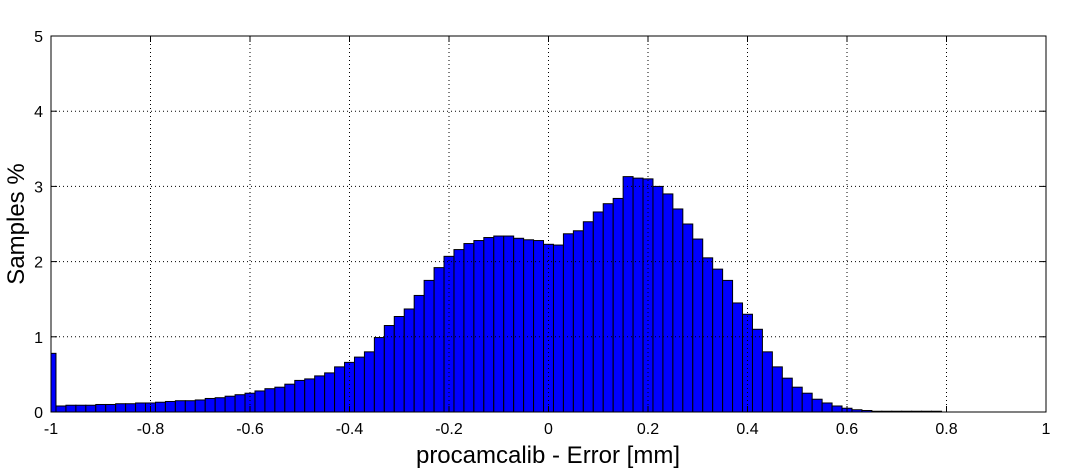 This screenshot has width=1090, height=470. I want to click on x-tick-label: -0.8, so click(151, 429).